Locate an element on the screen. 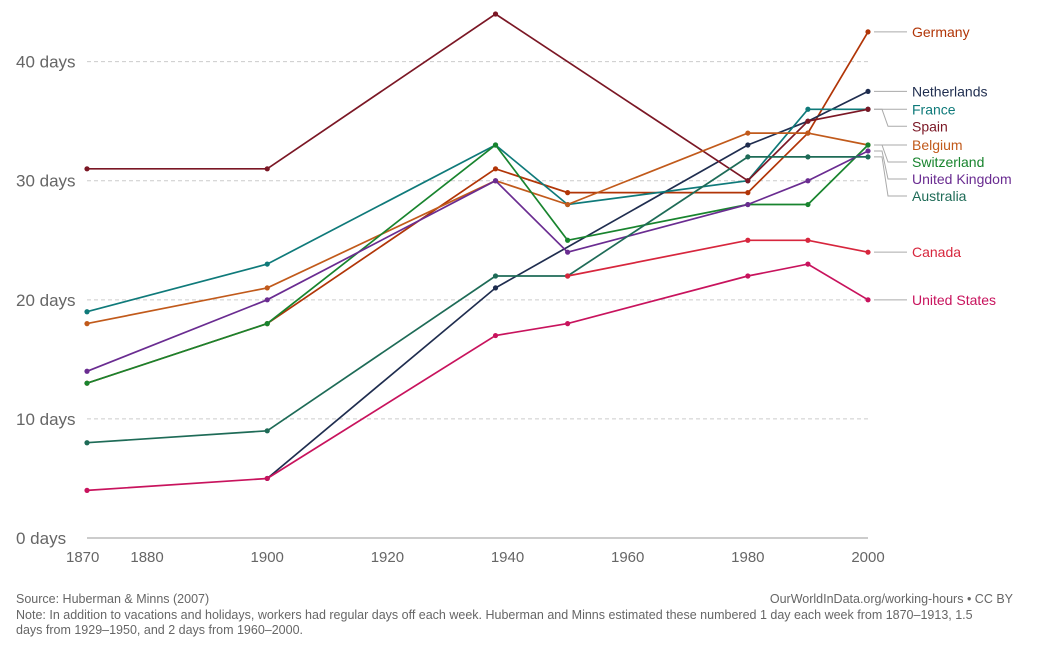 The image size is (1043, 656). series-label-united-kingdom: United Kingdom is located at coordinates (962, 179).